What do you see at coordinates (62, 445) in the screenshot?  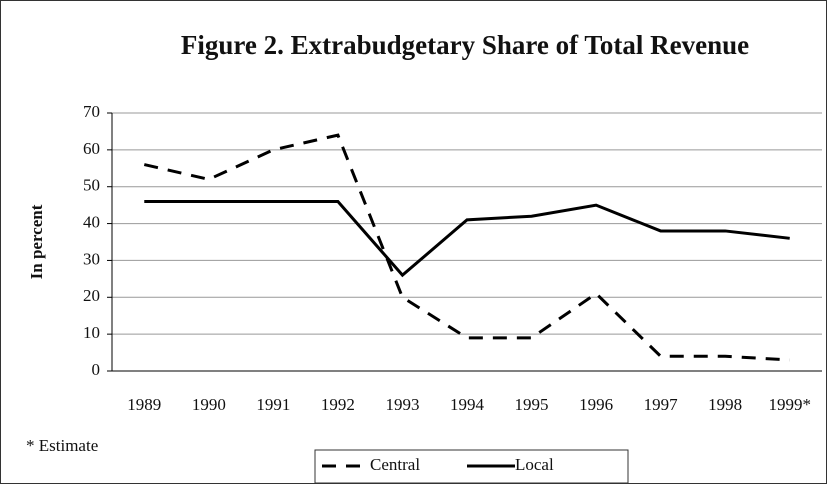 I see `footnote: * Estimate` at bounding box center [62, 445].